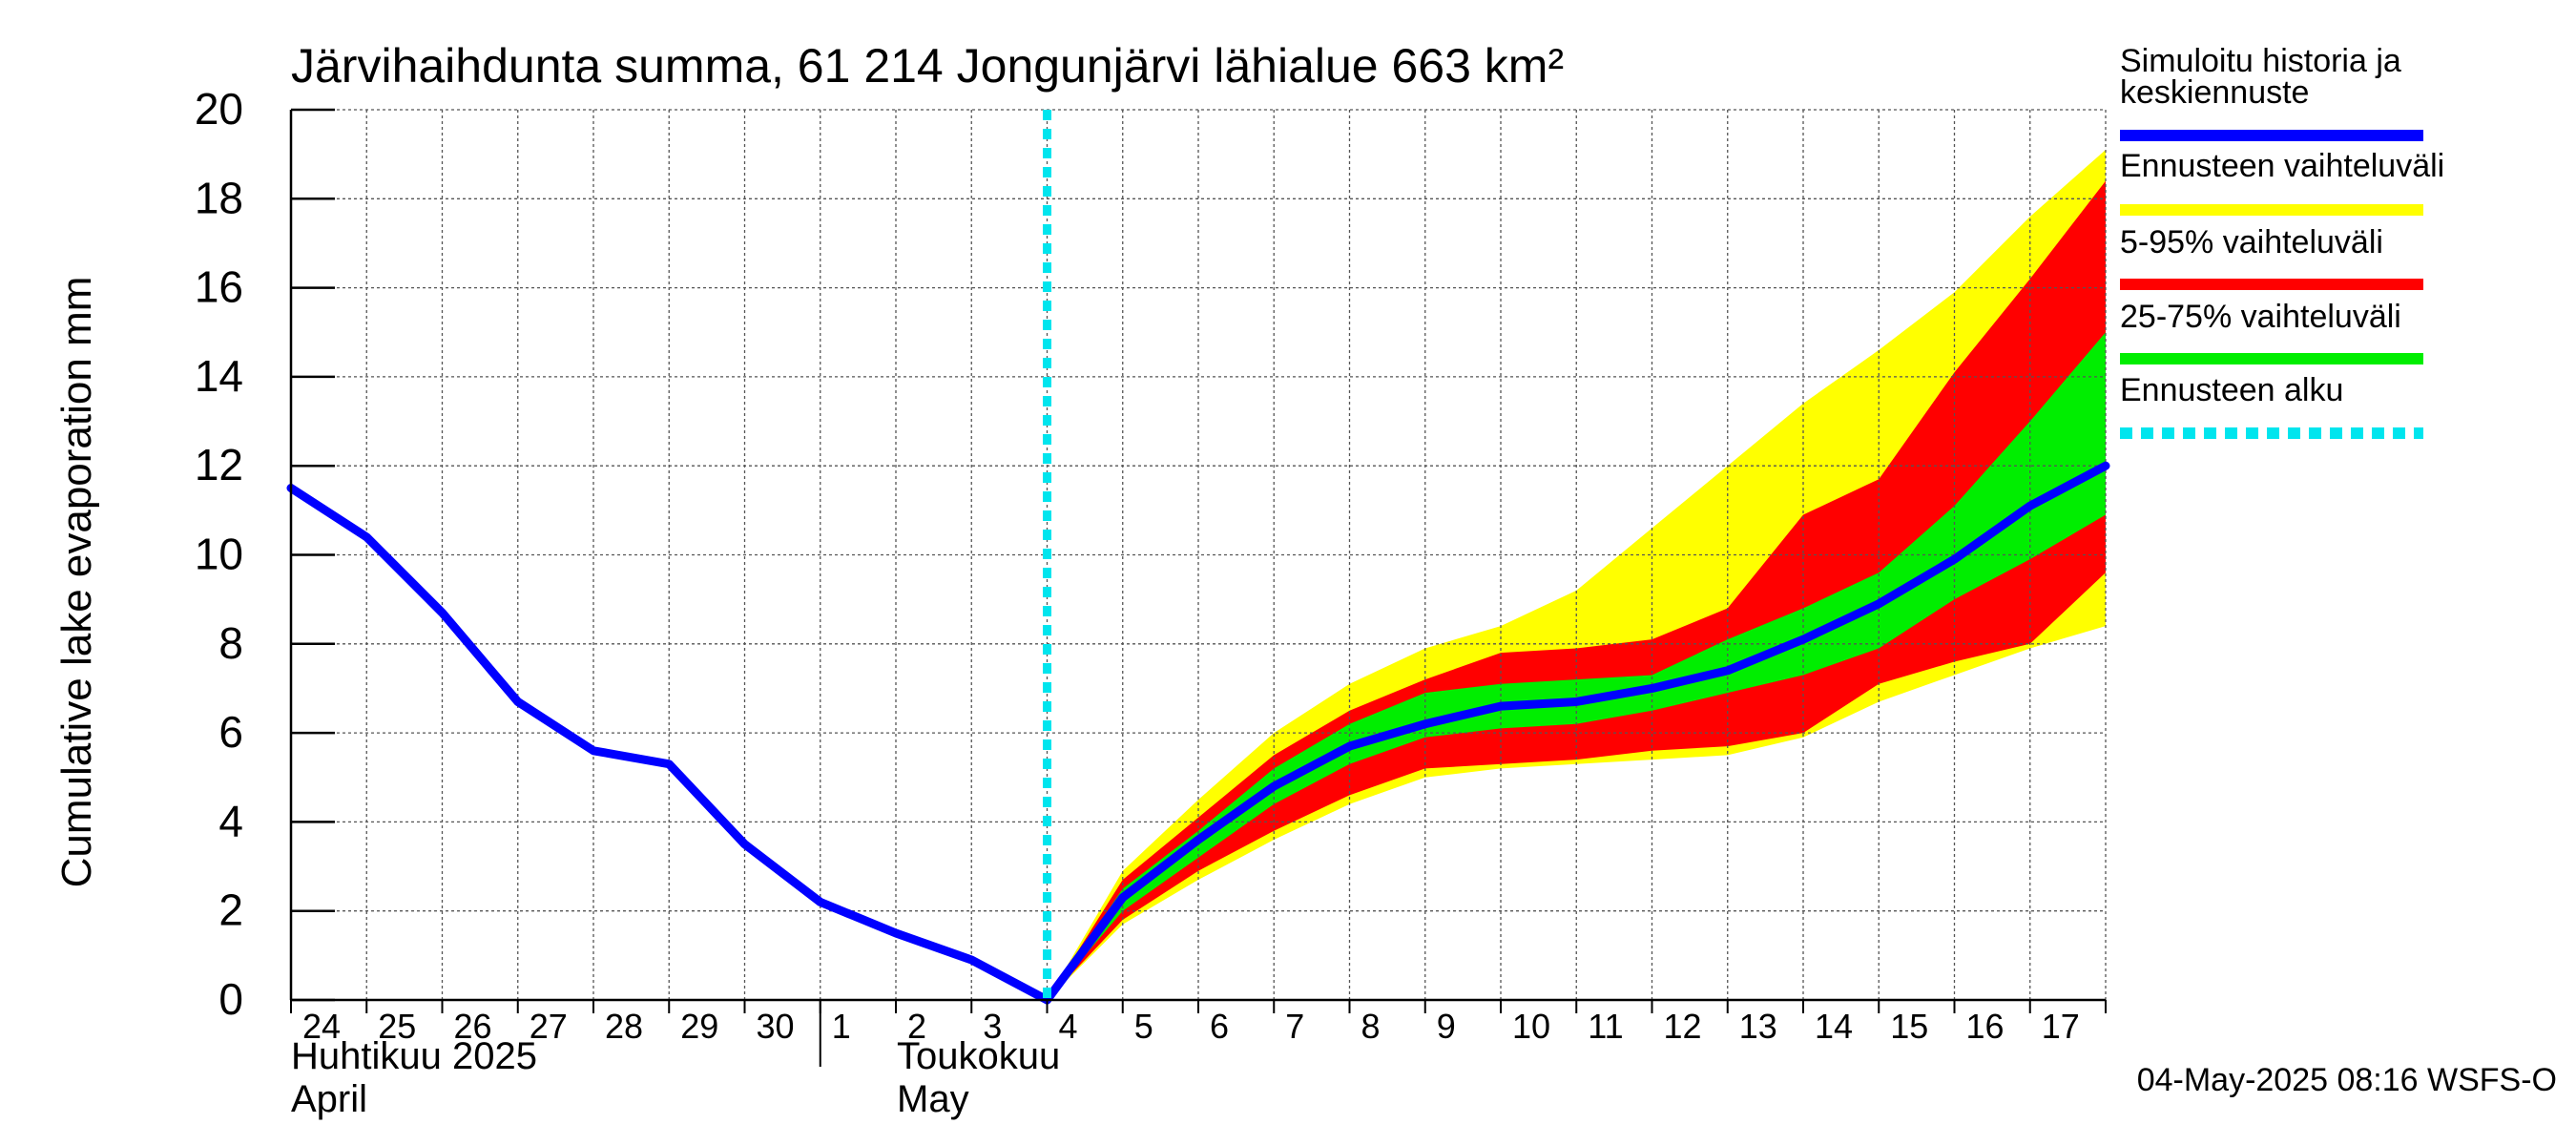 The image size is (2576, 1145). Describe the element at coordinates (1371, 1026) in the screenshot. I see `x-tick-label: 8` at that location.